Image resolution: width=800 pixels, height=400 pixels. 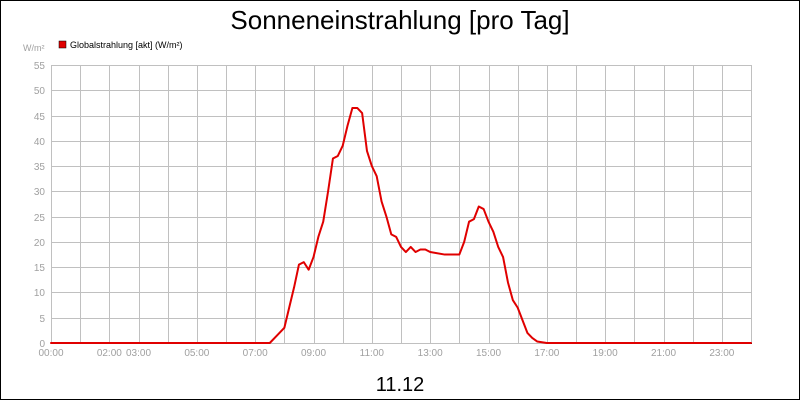 What do you see at coordinates (40, 205) in the screenshot?
I see `y-axis-ticks: 0 5 10 15 20 25 30 35 40 45 50 55` at bounding box center [40, 205].